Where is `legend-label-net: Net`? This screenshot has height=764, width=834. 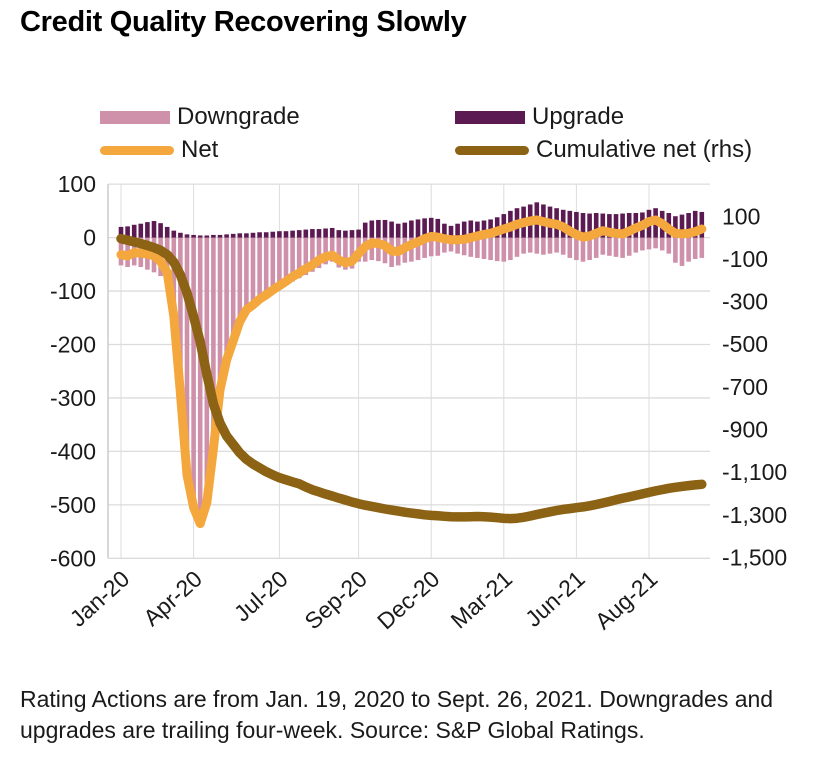
legend-label-net: Net is located at coordinates (200, 149).